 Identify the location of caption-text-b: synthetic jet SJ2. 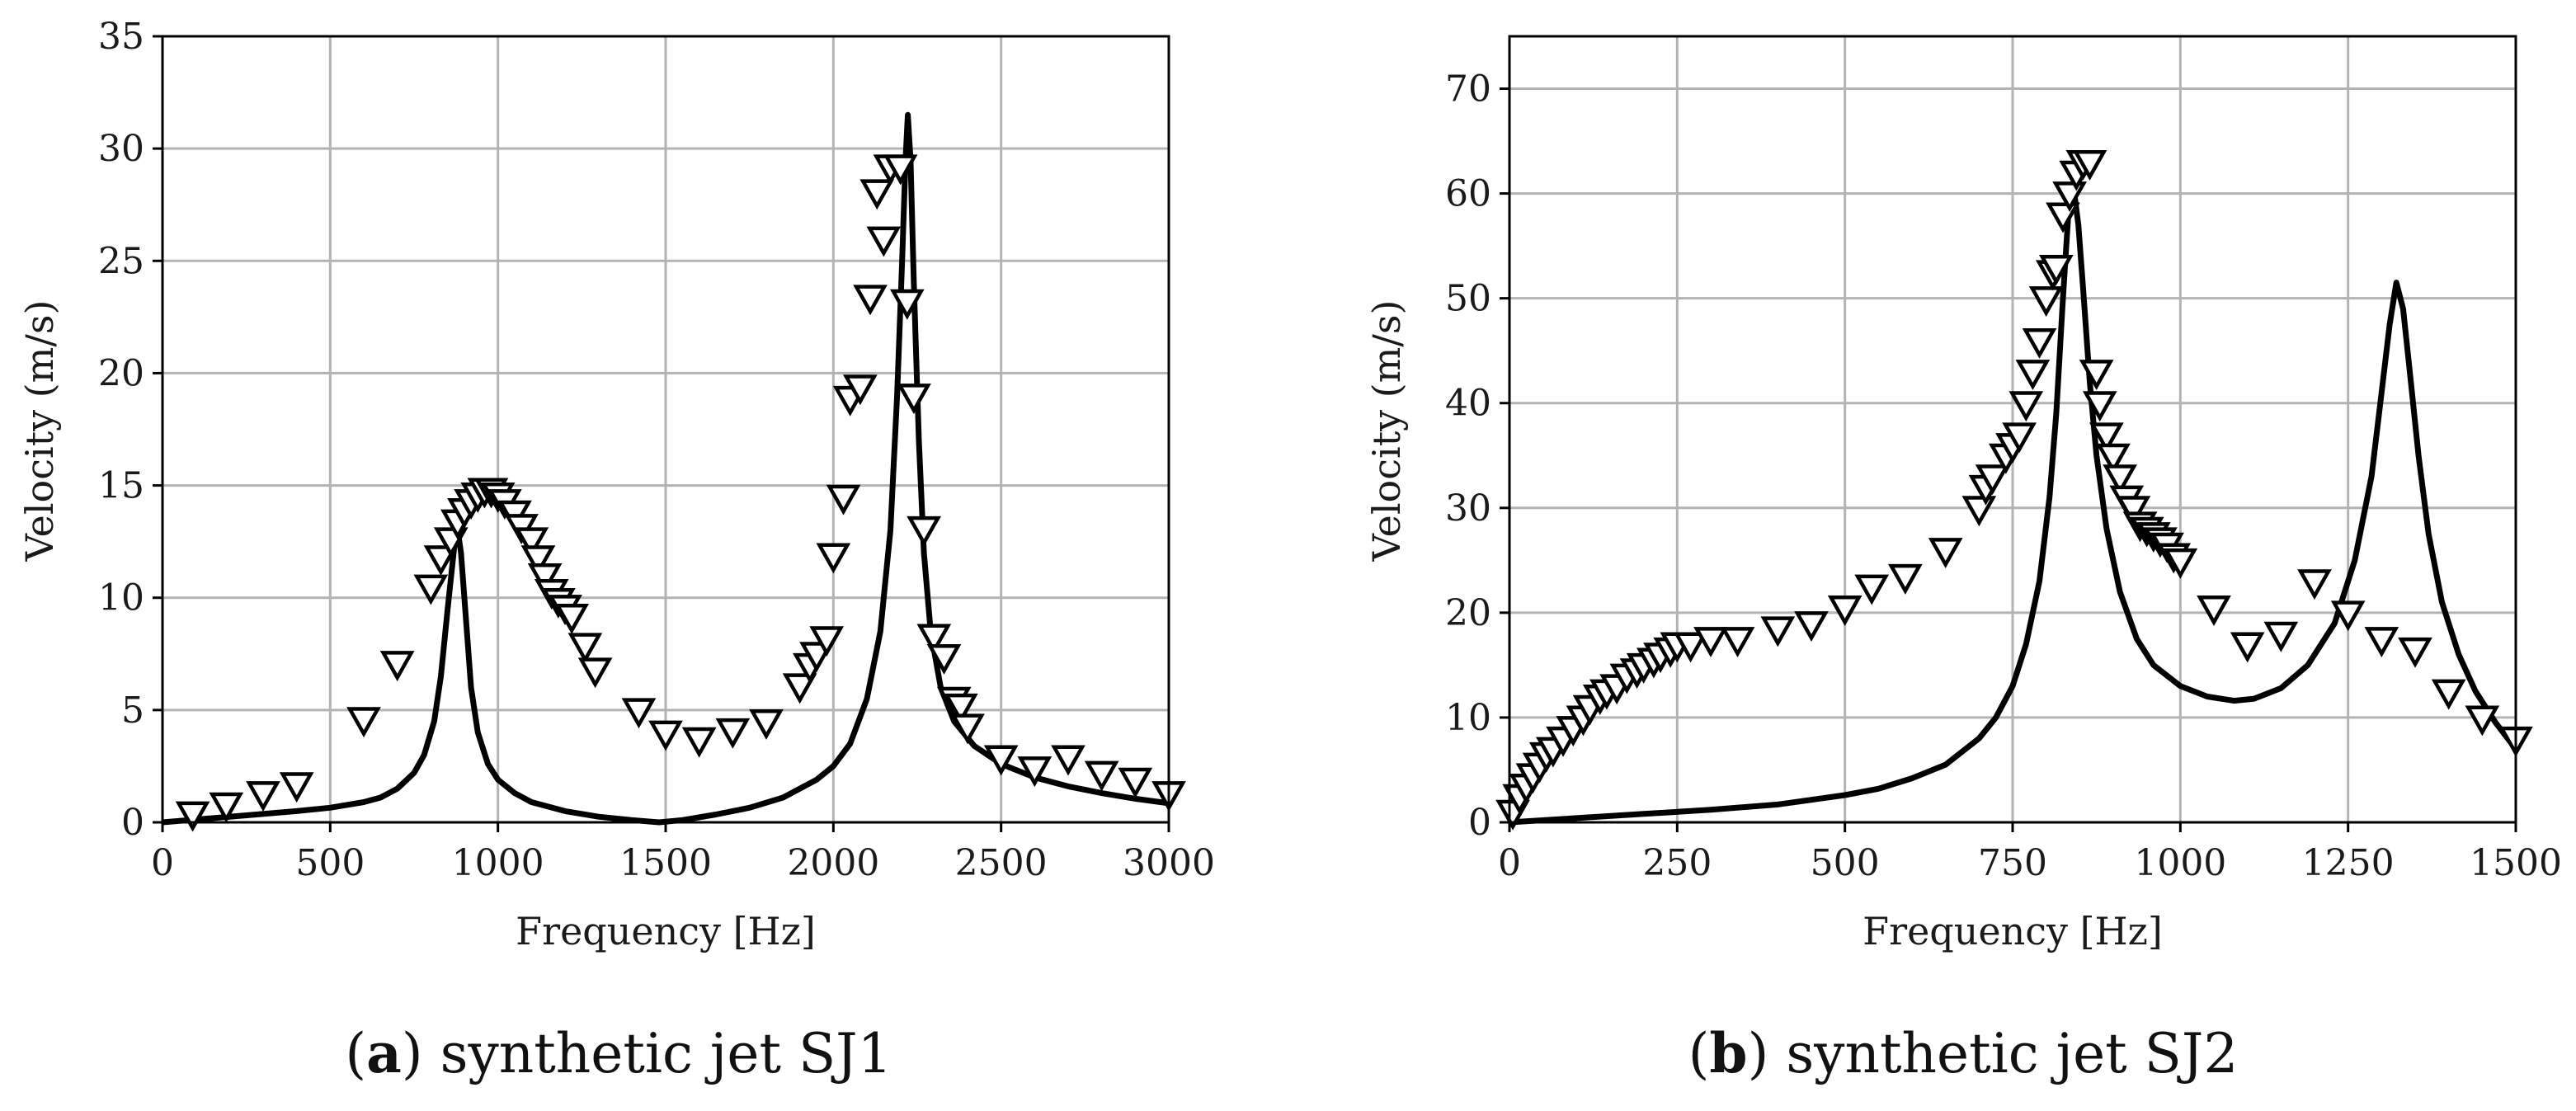
(2012, 1053).